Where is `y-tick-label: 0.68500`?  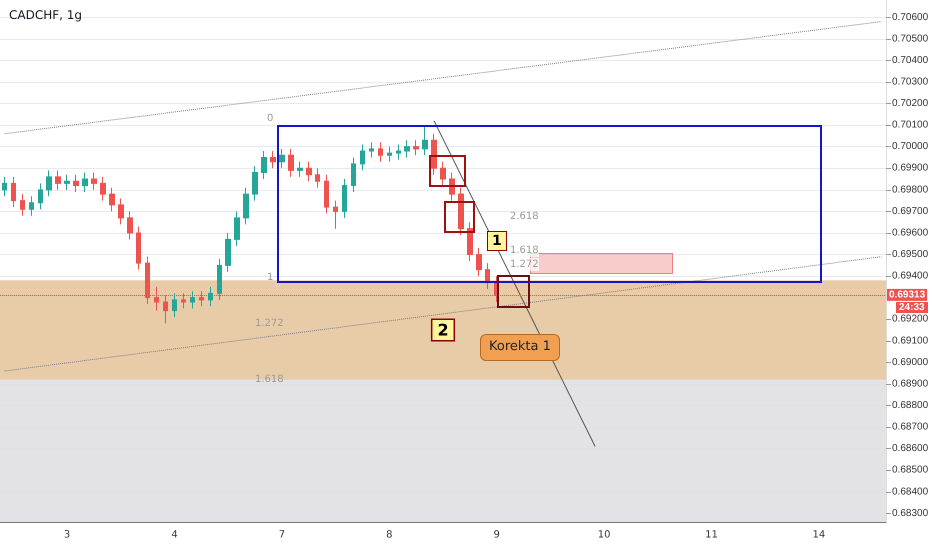 y-tick-label: 0.68500 is located at coordinates (910, 470).